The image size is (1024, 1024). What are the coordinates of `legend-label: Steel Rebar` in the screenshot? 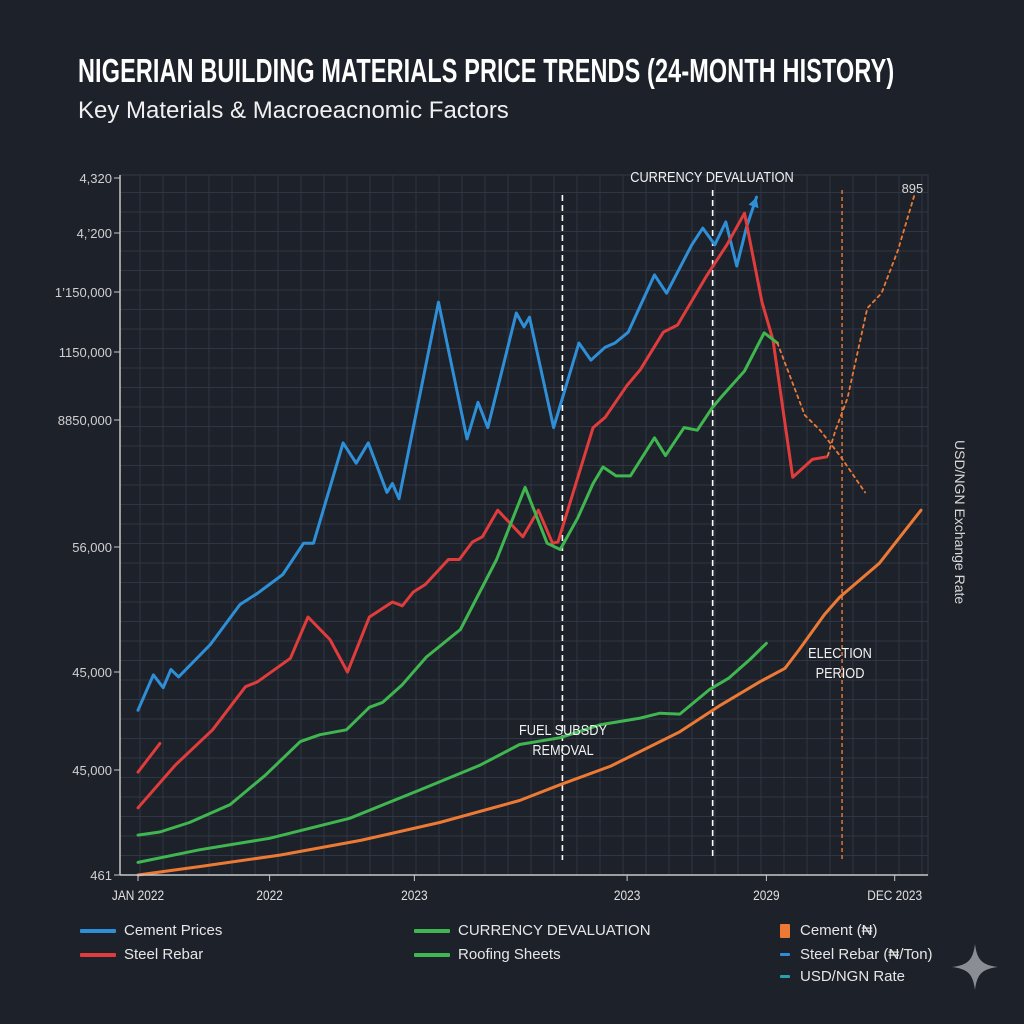 It's located at (164, 954).